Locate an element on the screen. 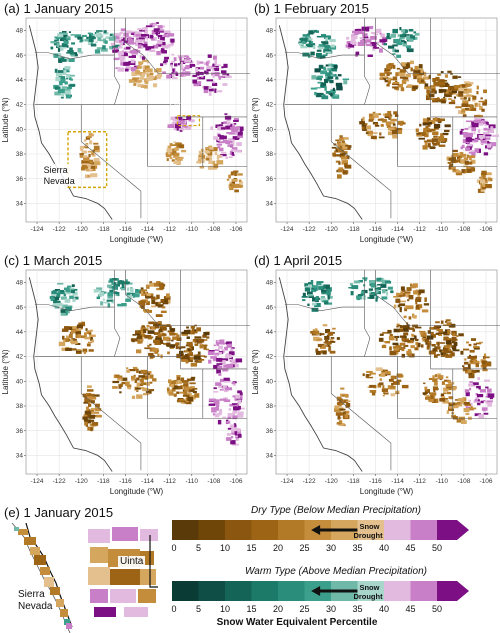  uinta-label: Uinta is located at coordinates (180, 105).